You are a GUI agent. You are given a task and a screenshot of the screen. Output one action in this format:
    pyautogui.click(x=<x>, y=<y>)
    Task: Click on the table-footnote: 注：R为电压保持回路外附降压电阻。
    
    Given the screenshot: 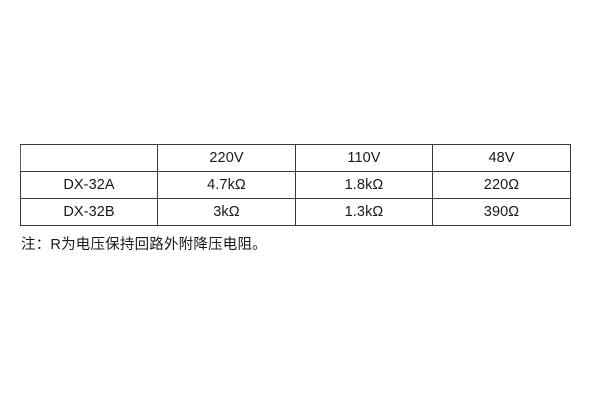 What is the action you would take?
    pyautogui.click(x=144, y=245)
    